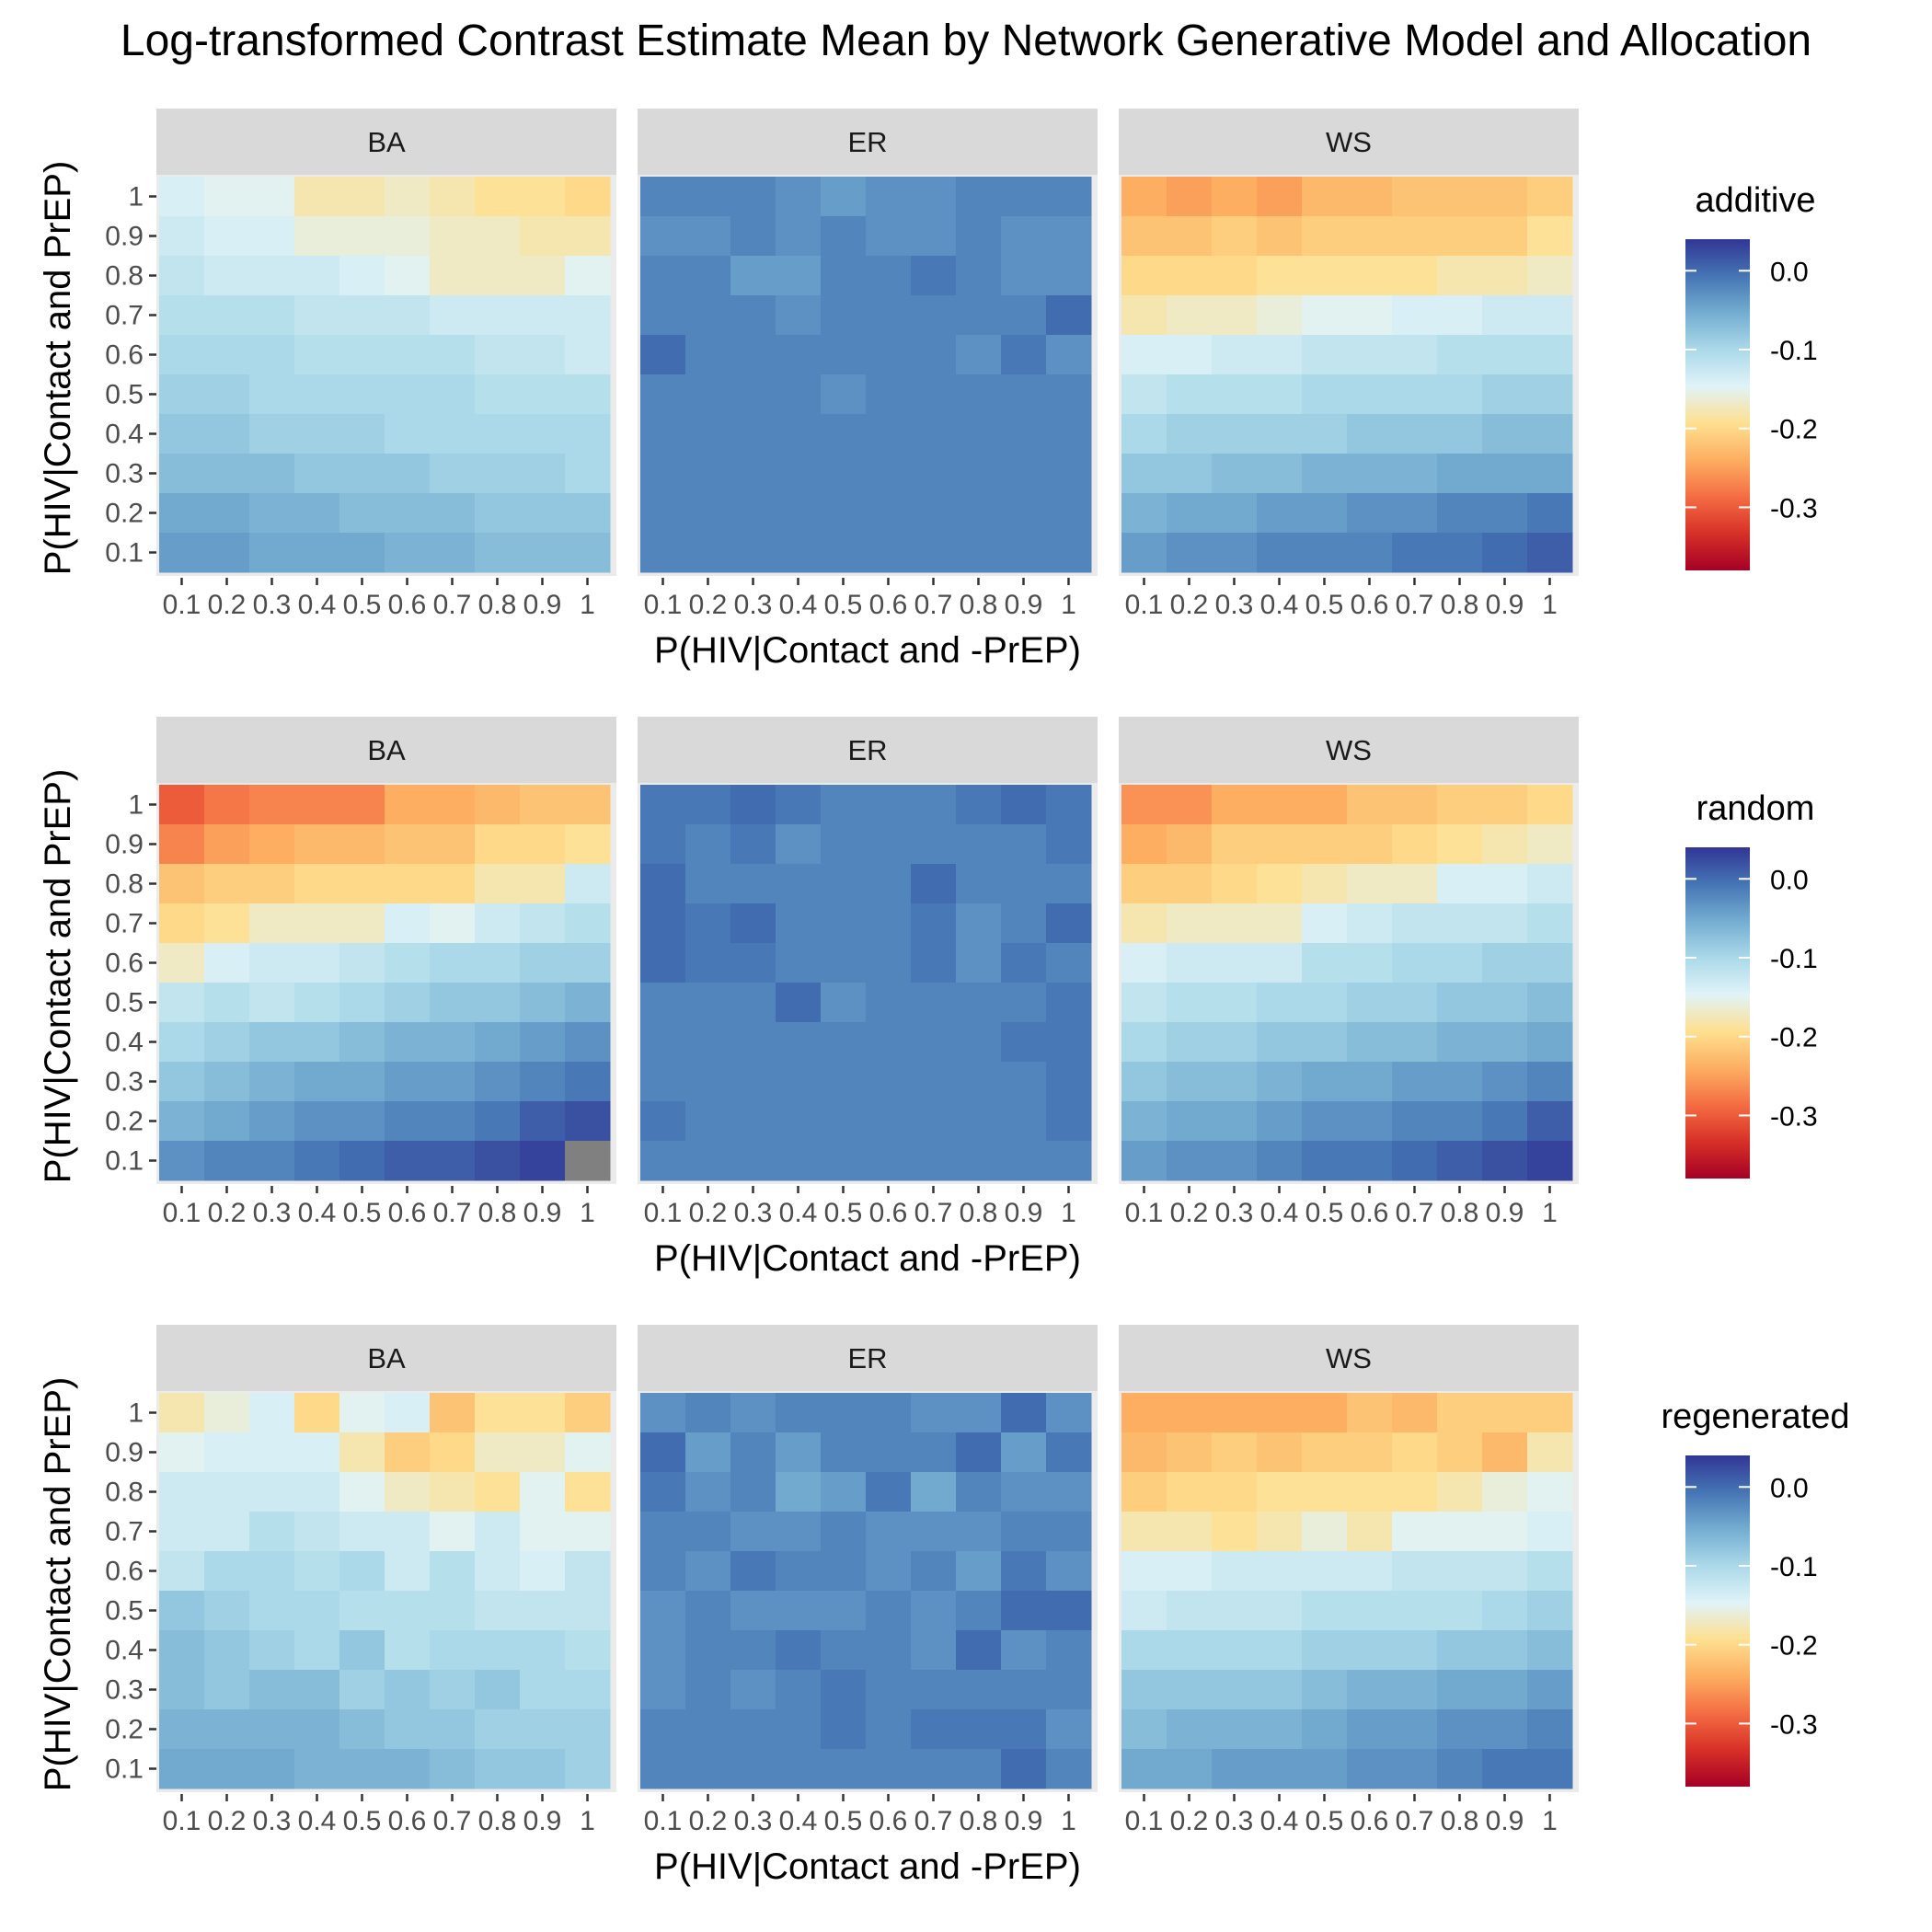 The height and width of the screenshot is (1932, 1932). I want to click on facet-ws-additive: WS 0.1 0.2 0.3 0.4 0.5 0.6 0.7 0.8 0.9 1, so click(1349, 364).